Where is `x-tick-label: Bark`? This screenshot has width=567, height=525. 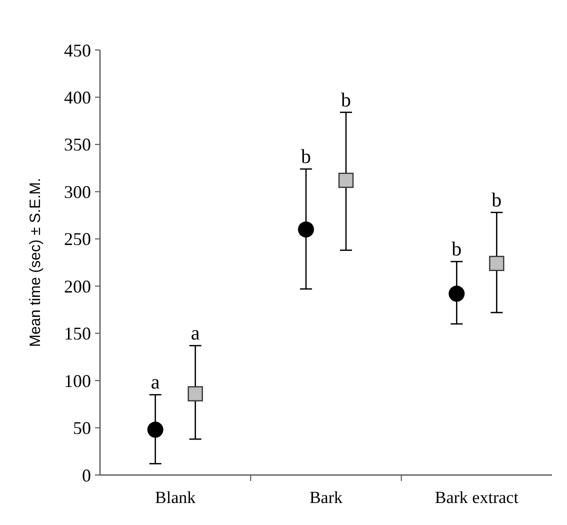
x-tick-label: Bark is located at coordinates (326, 497).